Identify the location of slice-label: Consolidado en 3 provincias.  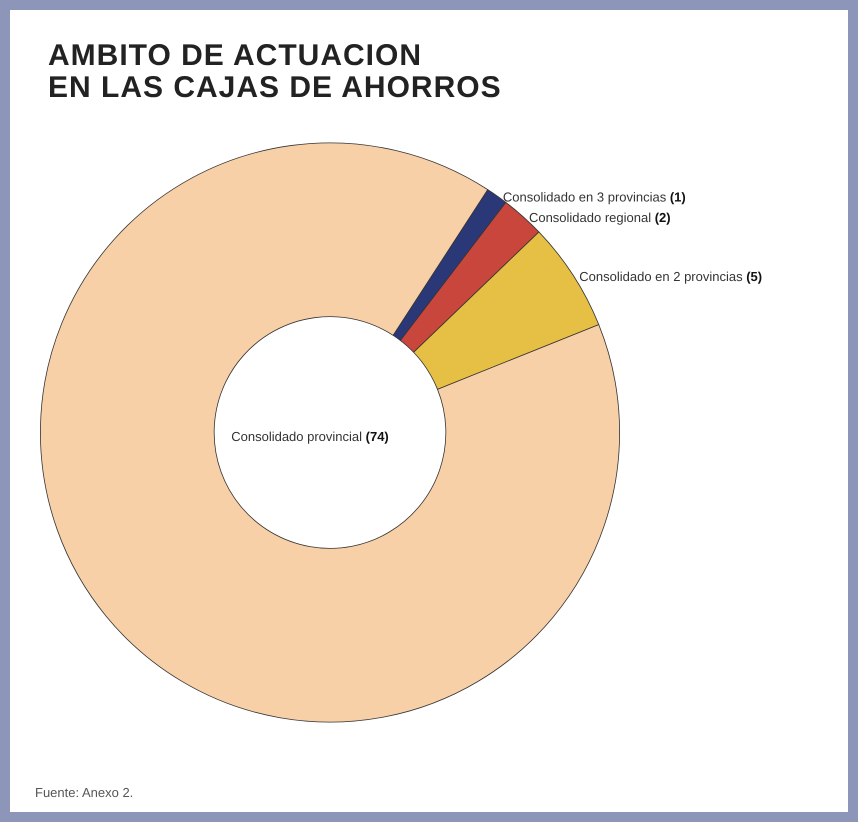
(586, 196).